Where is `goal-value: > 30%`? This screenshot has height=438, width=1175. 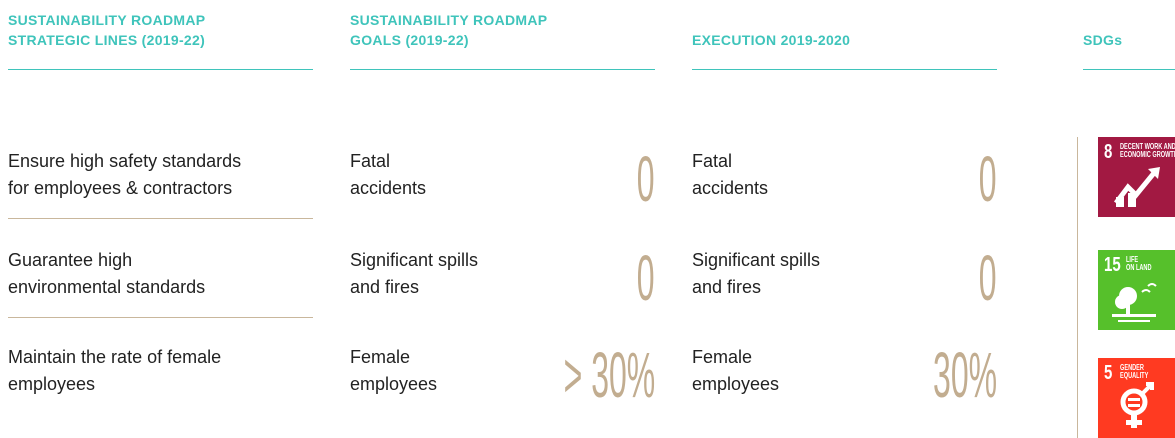 goal-value: > 30% is located at coordinates (609, 375).